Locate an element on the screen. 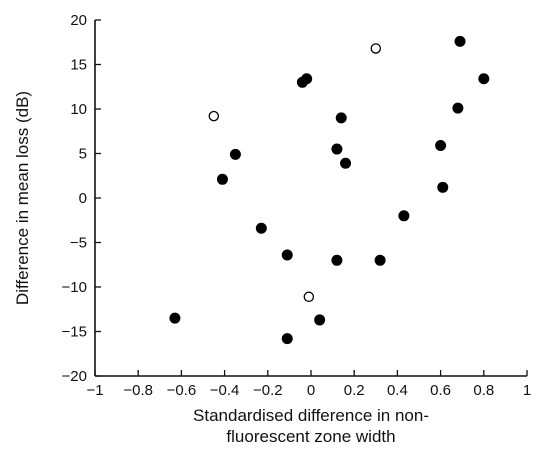  y-tick-label: 10 is located at coordinates (78, 109).